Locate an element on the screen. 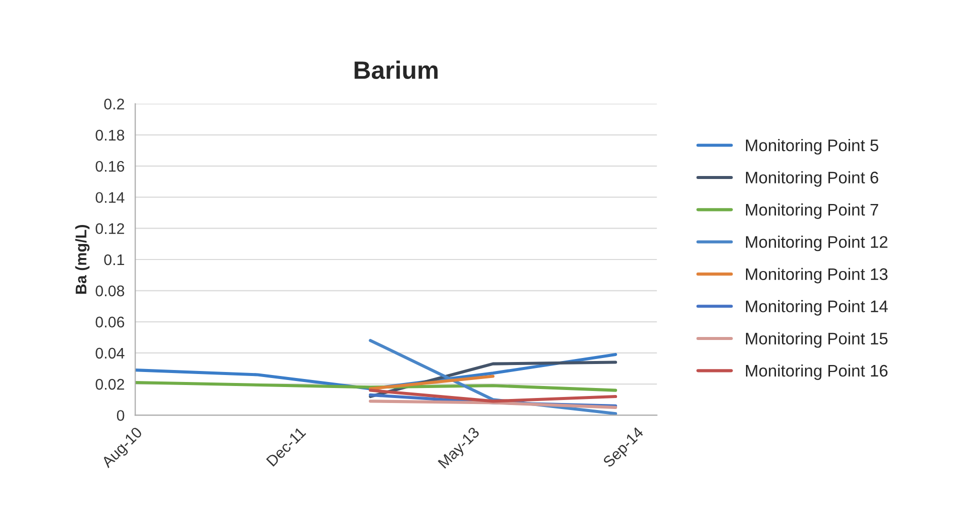  legend-label: Monitoring Point 7 is located at coordinates (812, 211).